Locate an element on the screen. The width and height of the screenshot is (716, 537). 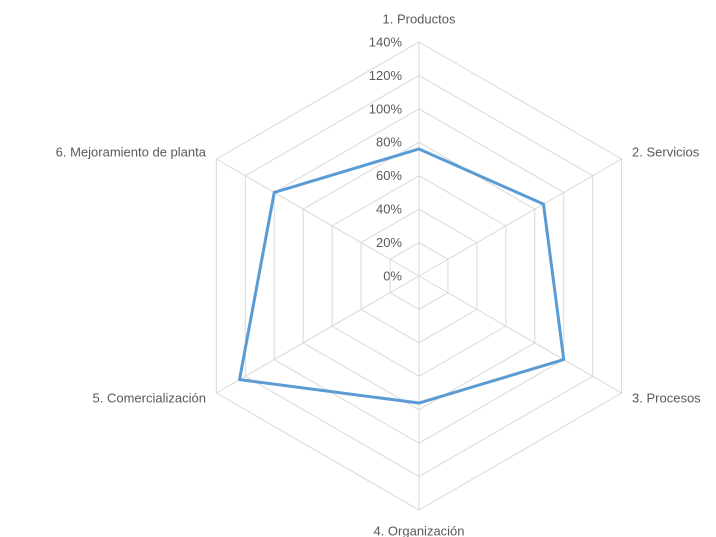
r-tick-label: 80% is located at coordinates (389, 142).